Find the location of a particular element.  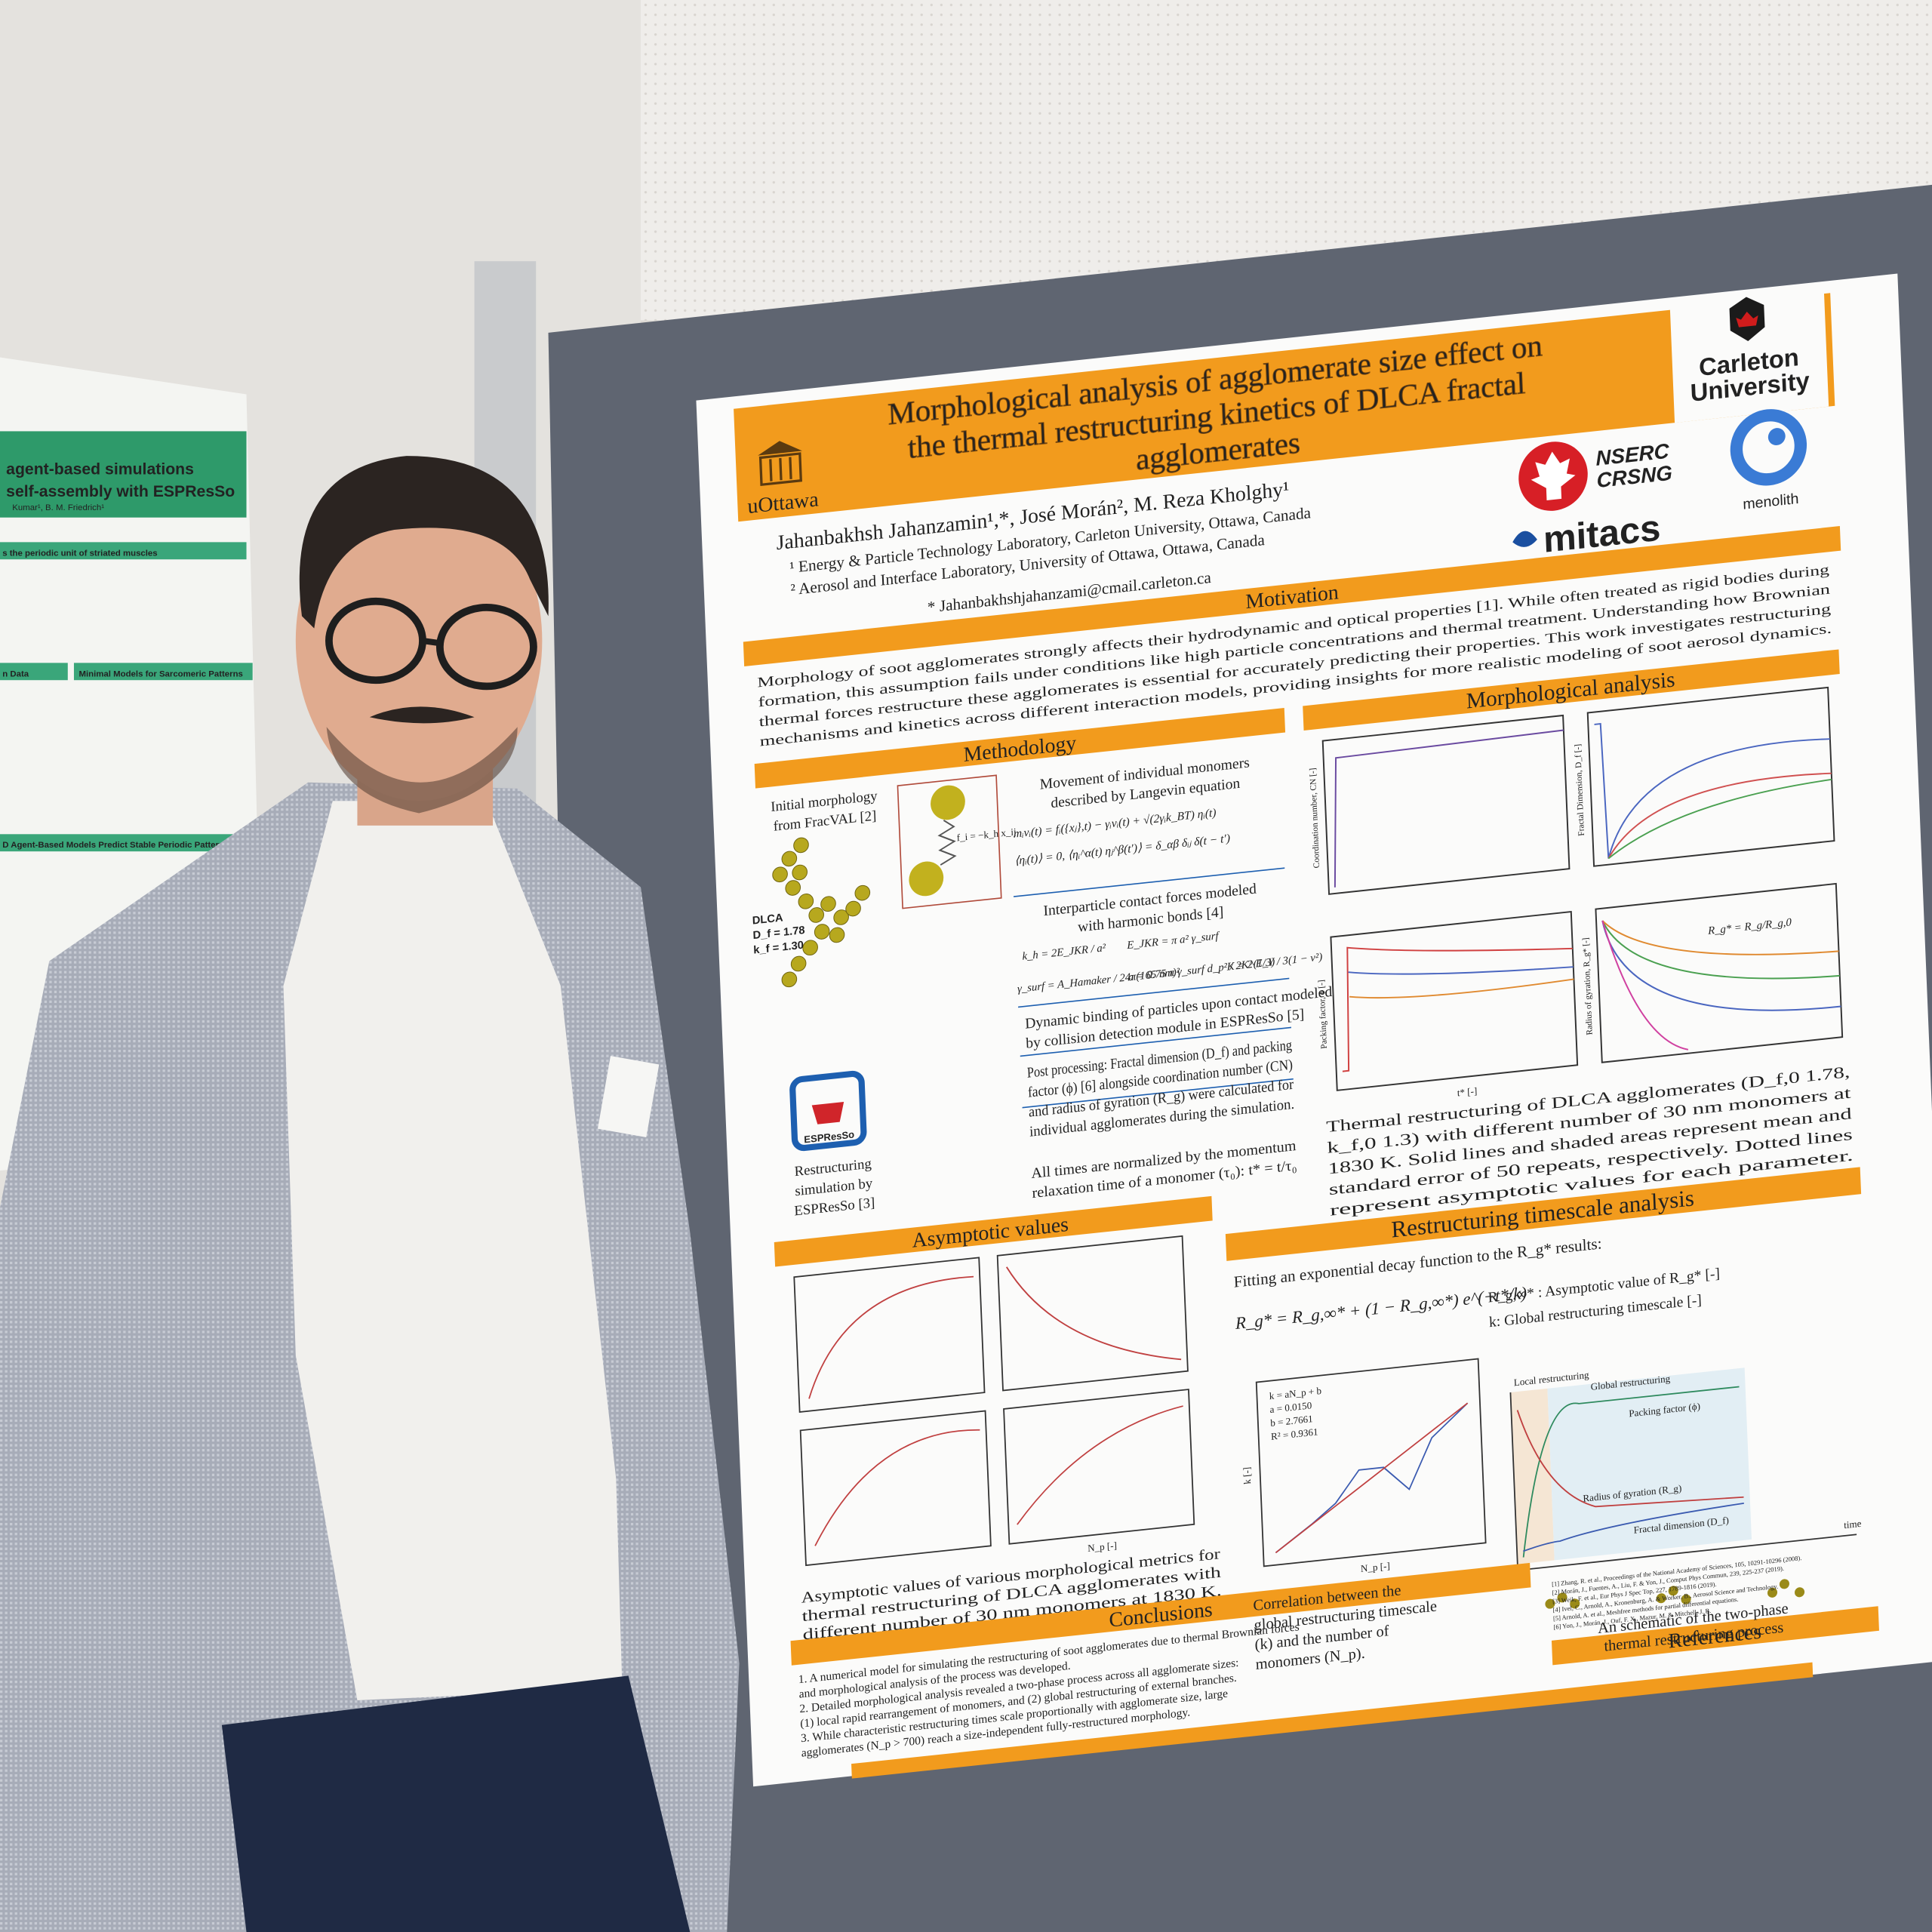

agglomerate-cluster is located at coordinates (821, 912).